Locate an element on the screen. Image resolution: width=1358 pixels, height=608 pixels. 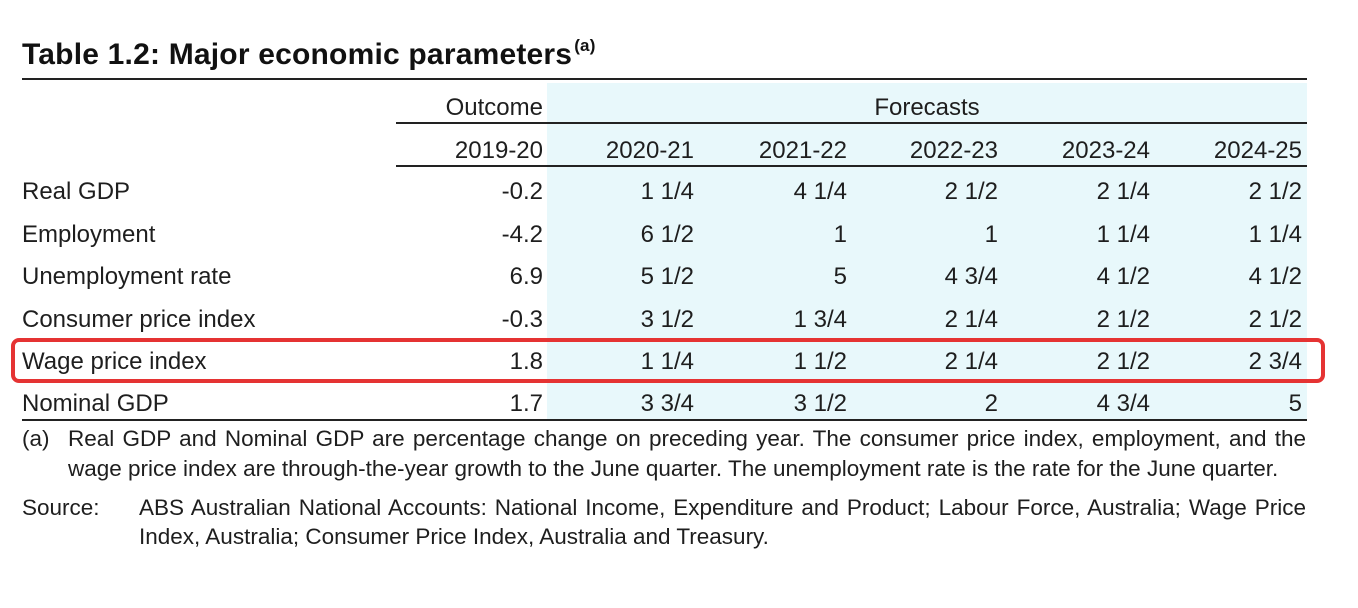
top-rule is located at coordinates (664, 79).